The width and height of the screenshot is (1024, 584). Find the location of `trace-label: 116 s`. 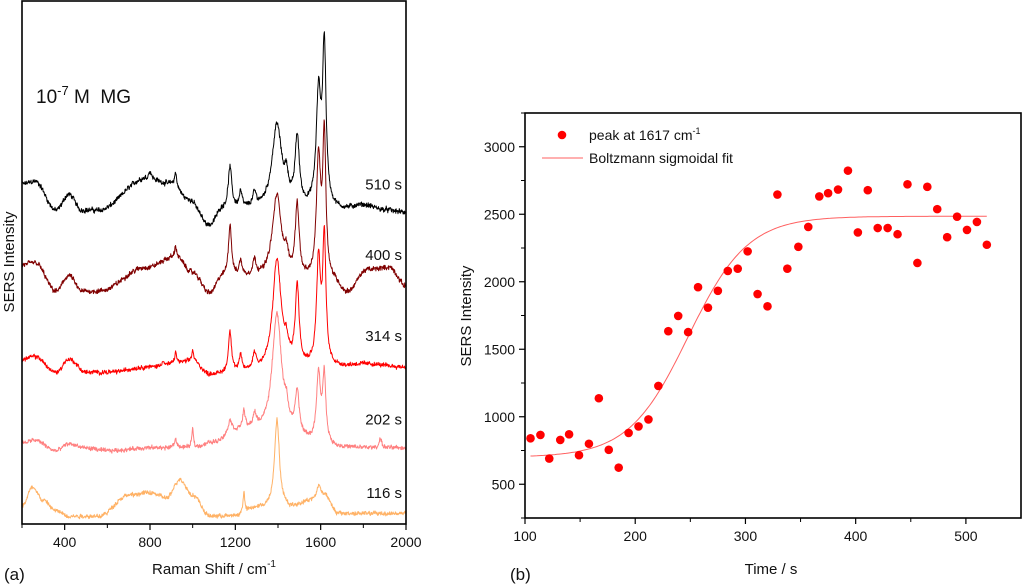

trace-label: 116 s is located at coordinates (384, 493).